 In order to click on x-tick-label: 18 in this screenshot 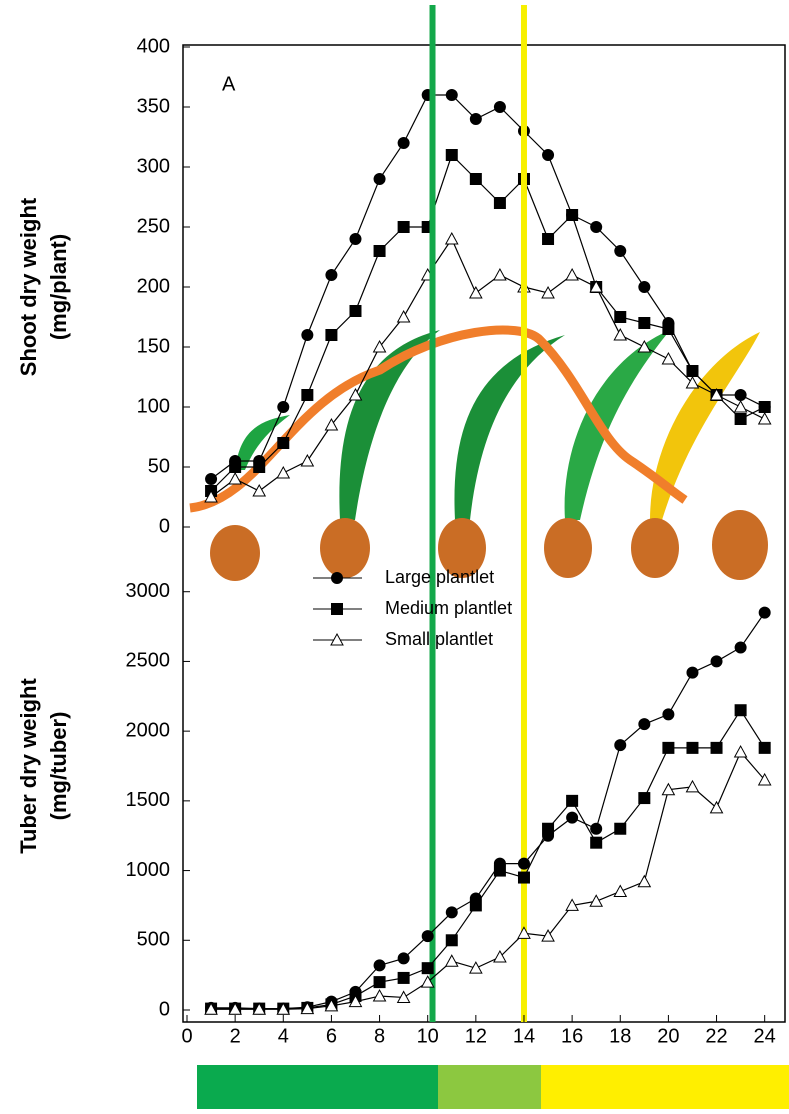, I will do `click(620, 1036)`.